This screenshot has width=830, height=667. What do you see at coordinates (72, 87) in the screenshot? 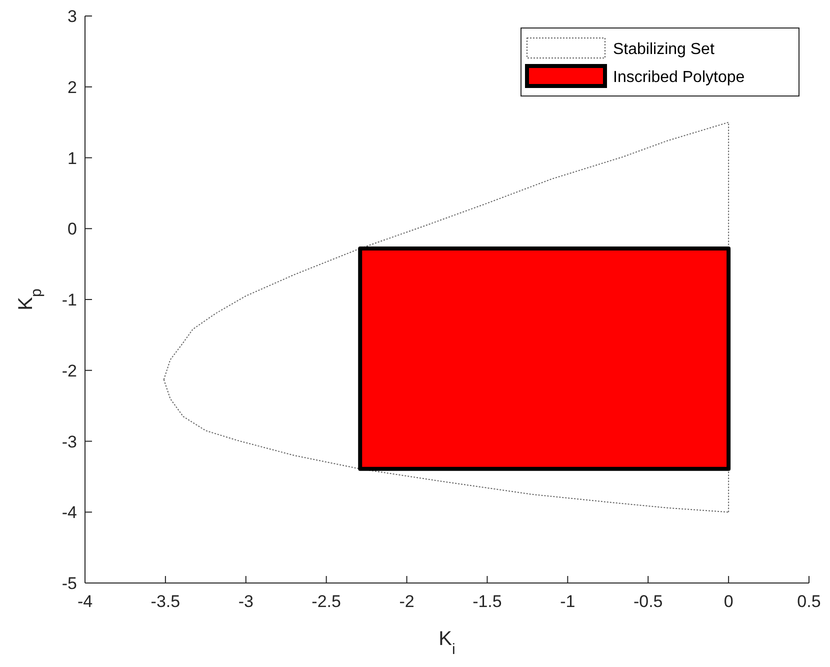
I see `y-tick-label: 2` at bounding box center [72, 87].